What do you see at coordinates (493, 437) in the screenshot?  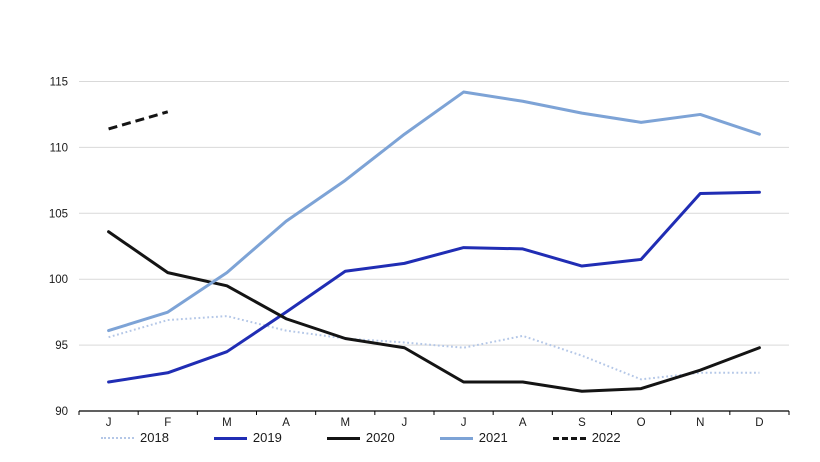 I see `legend-label: 2021` at bounding box center [493, 437].